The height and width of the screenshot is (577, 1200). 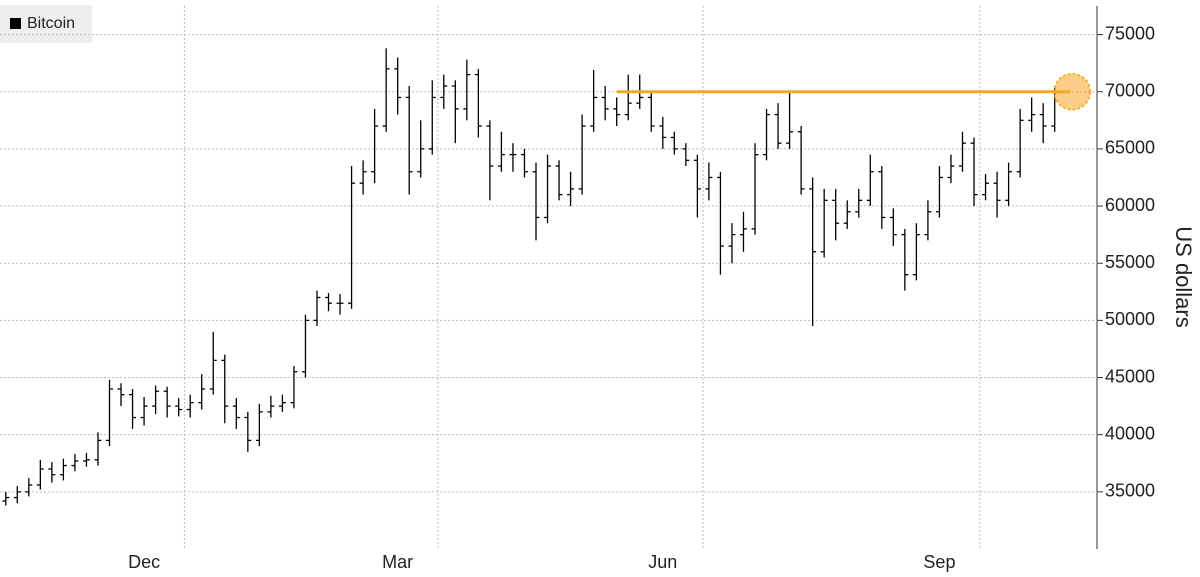 What do you see at coordinates (1130, 433) in the screenshot?
I see `y-tick-label: 40000` at bounding box center [1130, 433].